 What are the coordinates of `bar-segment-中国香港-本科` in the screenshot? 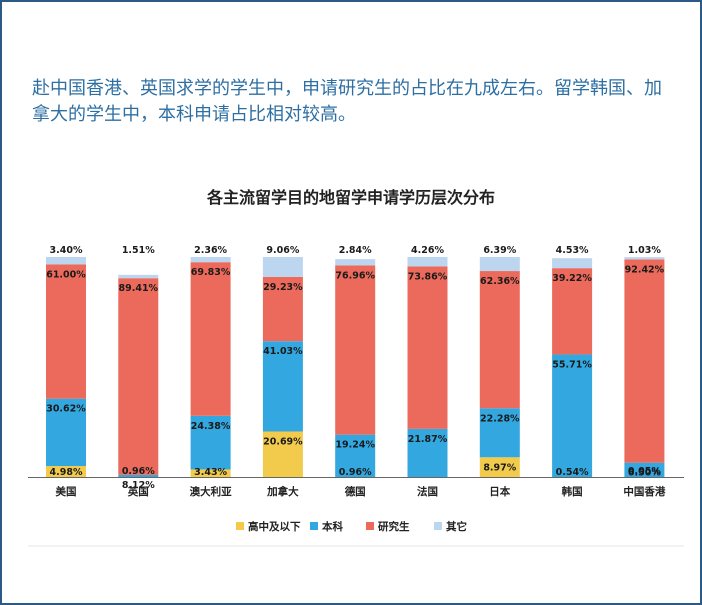 It's located at (644, 469).